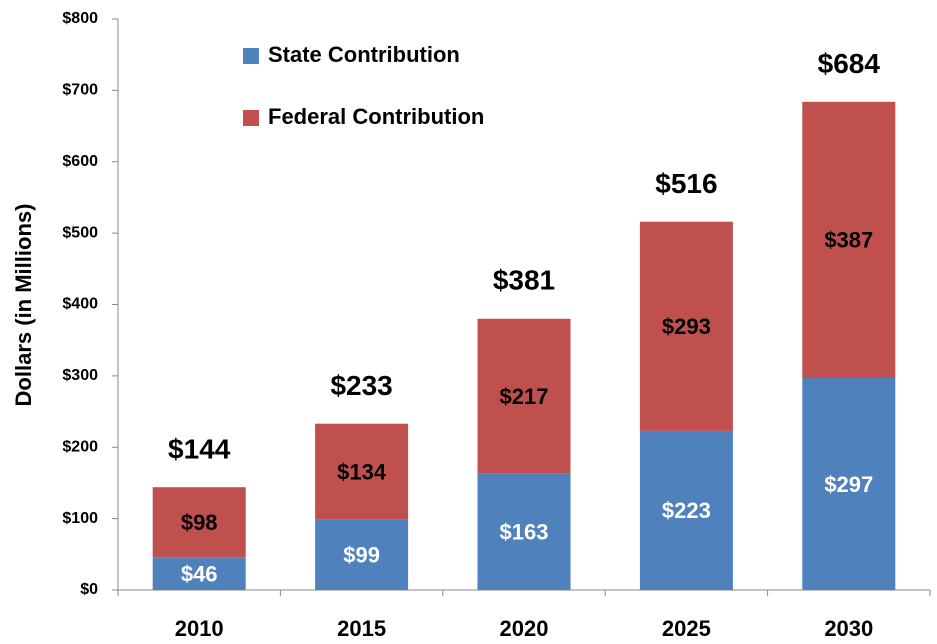 This screenshot has width=937, height=644. I want to click on y-tick-label: $200, so click(80, 446).